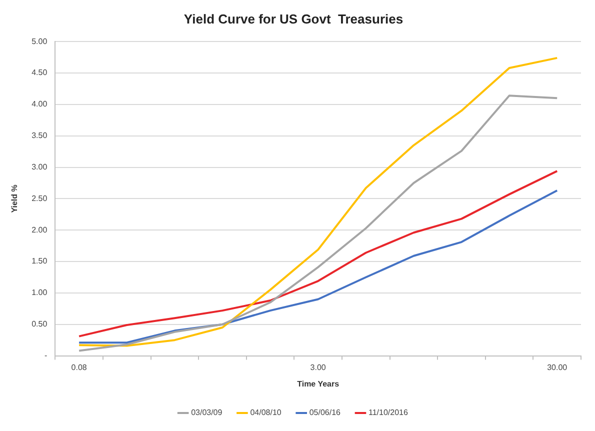 This screenshot has height=431, width=595. What do you see at coordinates (40, 167) in the screenshot?
I see `y-tick-label: 3.00` at bounding box center [40, 167].